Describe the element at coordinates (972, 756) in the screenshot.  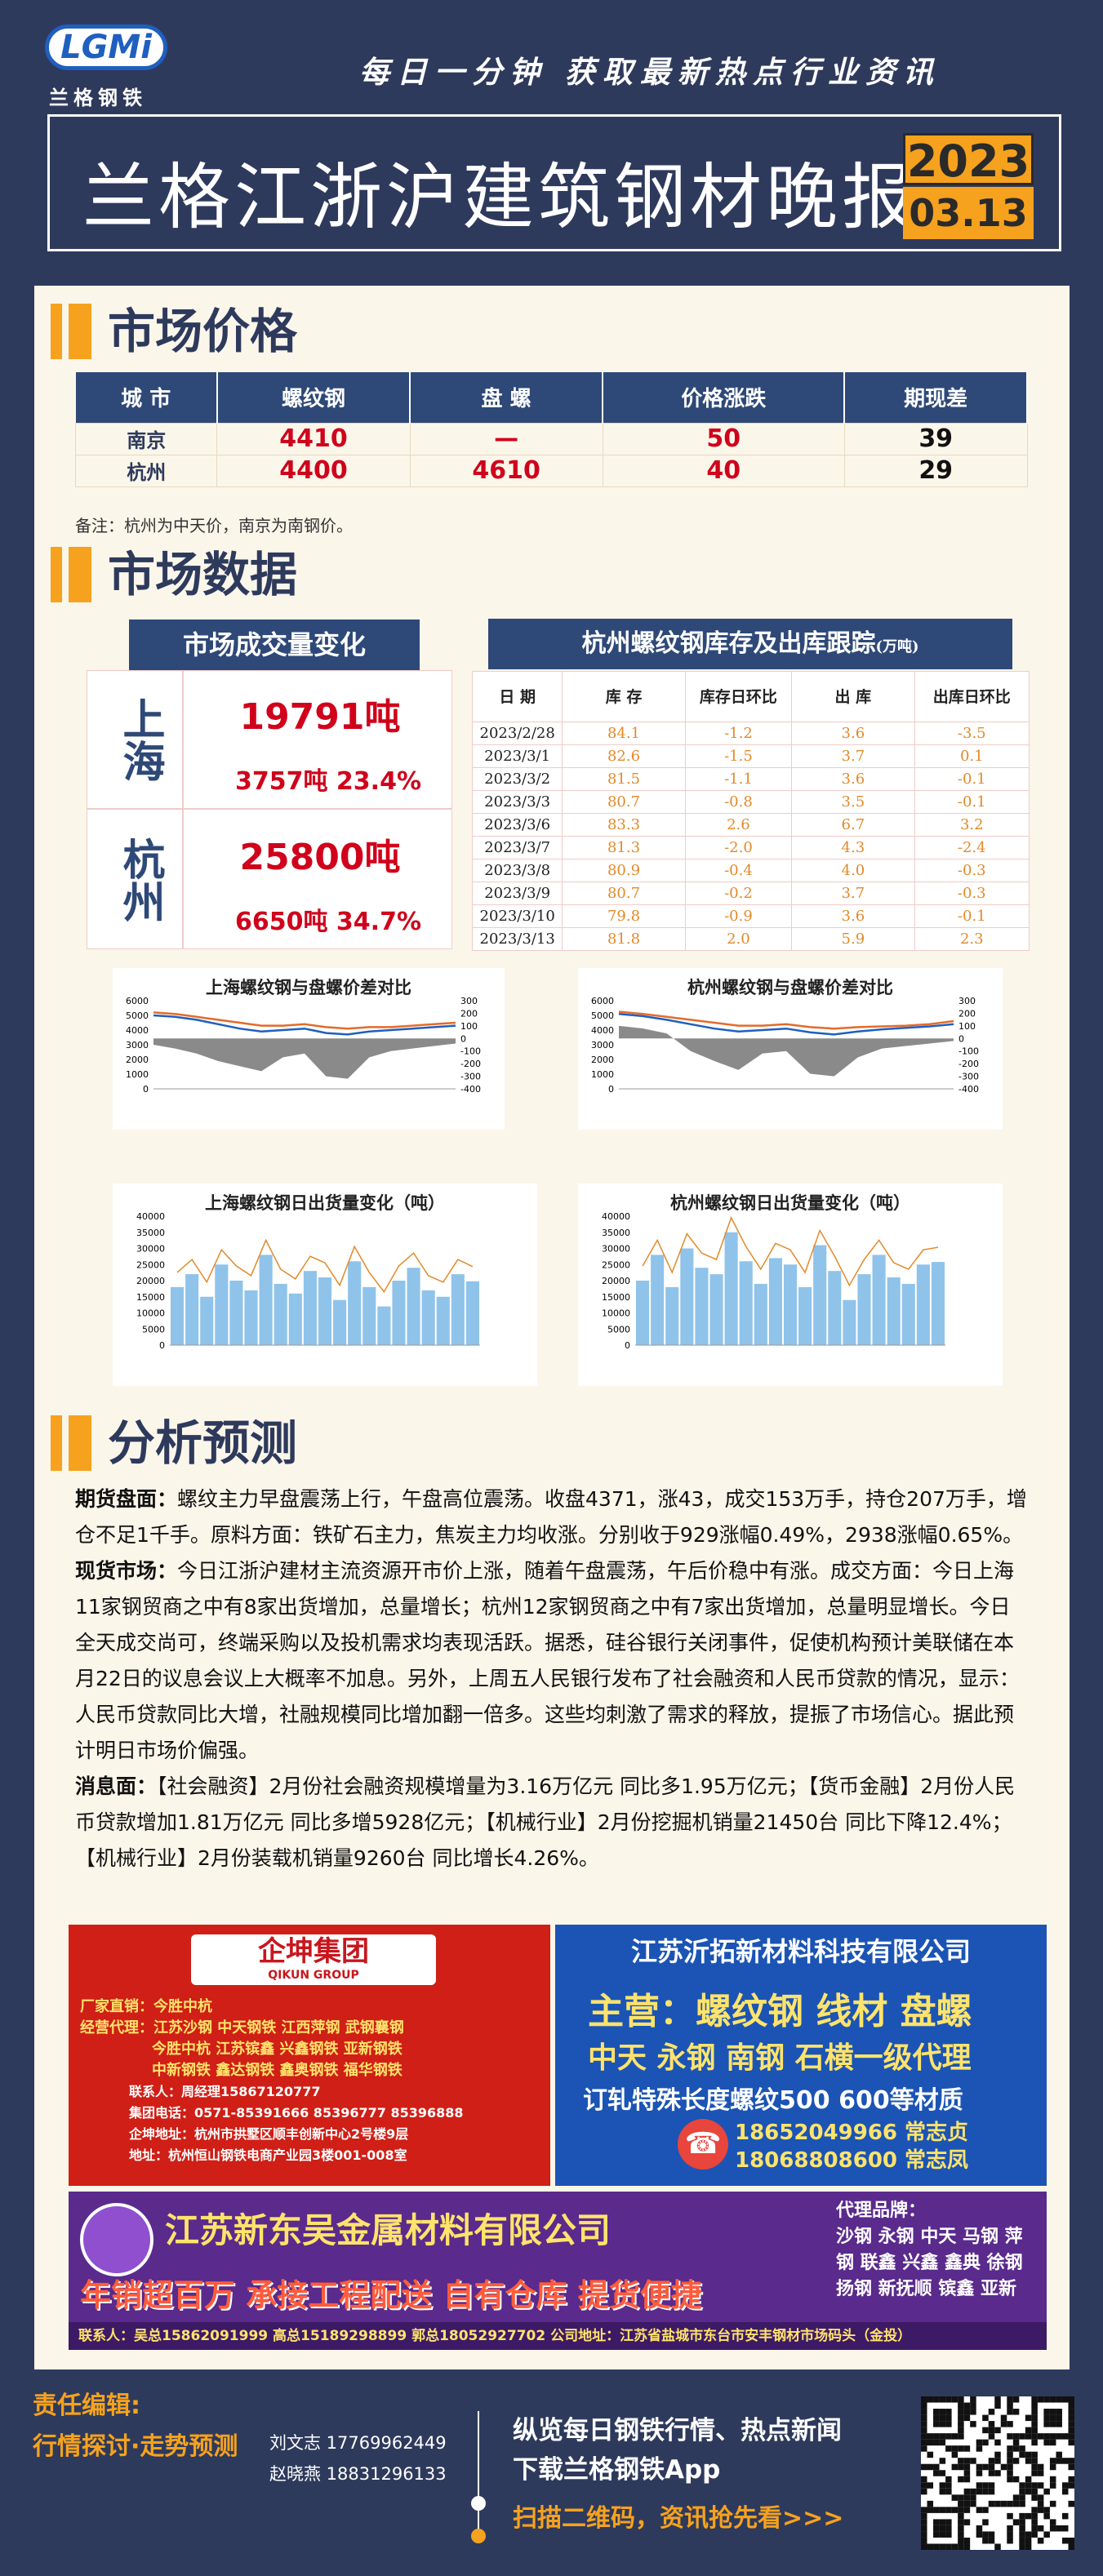
I see `inventory-cell: 0.1` at that location.